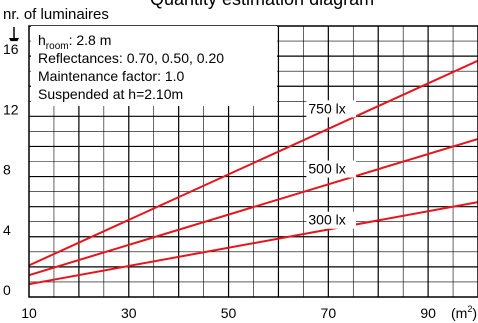 The width and height of the screenshot is (478, 323). Describe the element at coordinates (11, 109) in the screenshot. I see `y-tick-label: 12` at that location.